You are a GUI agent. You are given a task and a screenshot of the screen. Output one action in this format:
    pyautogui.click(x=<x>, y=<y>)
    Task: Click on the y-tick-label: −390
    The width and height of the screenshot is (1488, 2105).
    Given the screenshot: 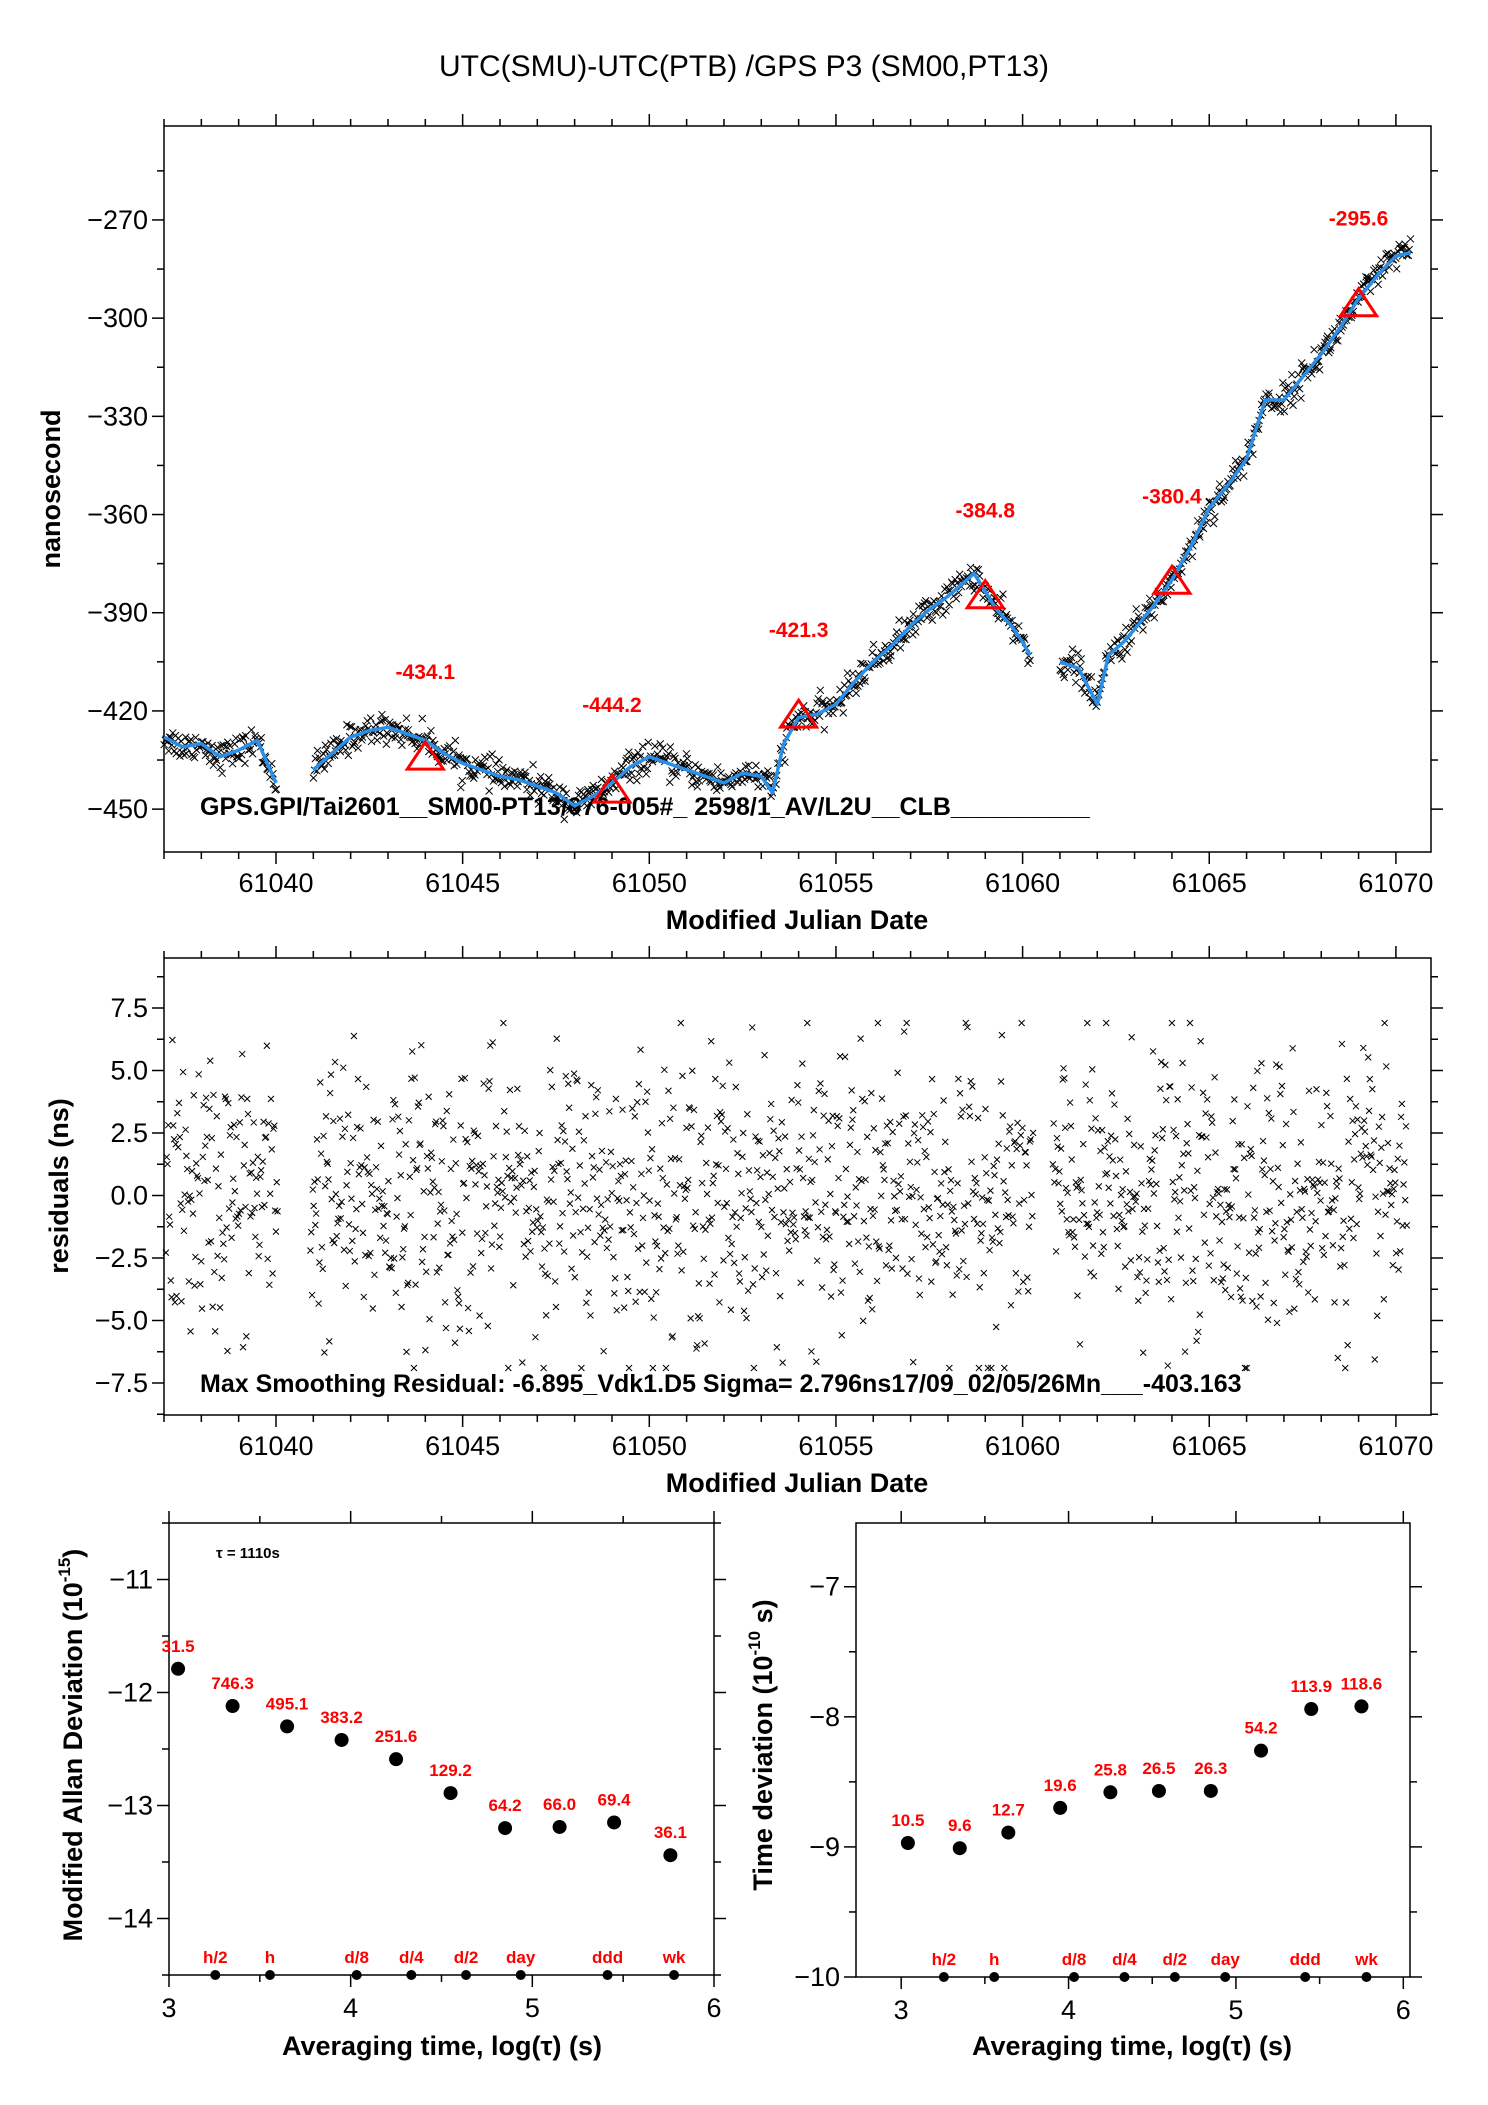 What is the action you would take?
    pyautogui.click(x=117, y=613)
    